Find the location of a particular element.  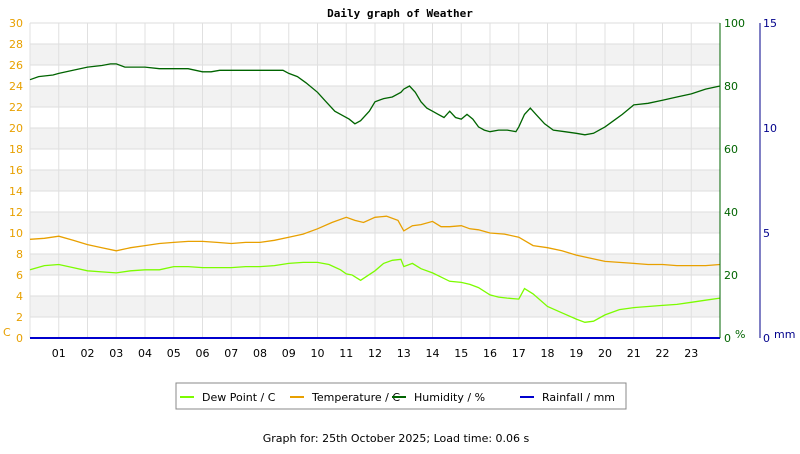

x-tick-label: 23 is located at coordinates (691, 353).